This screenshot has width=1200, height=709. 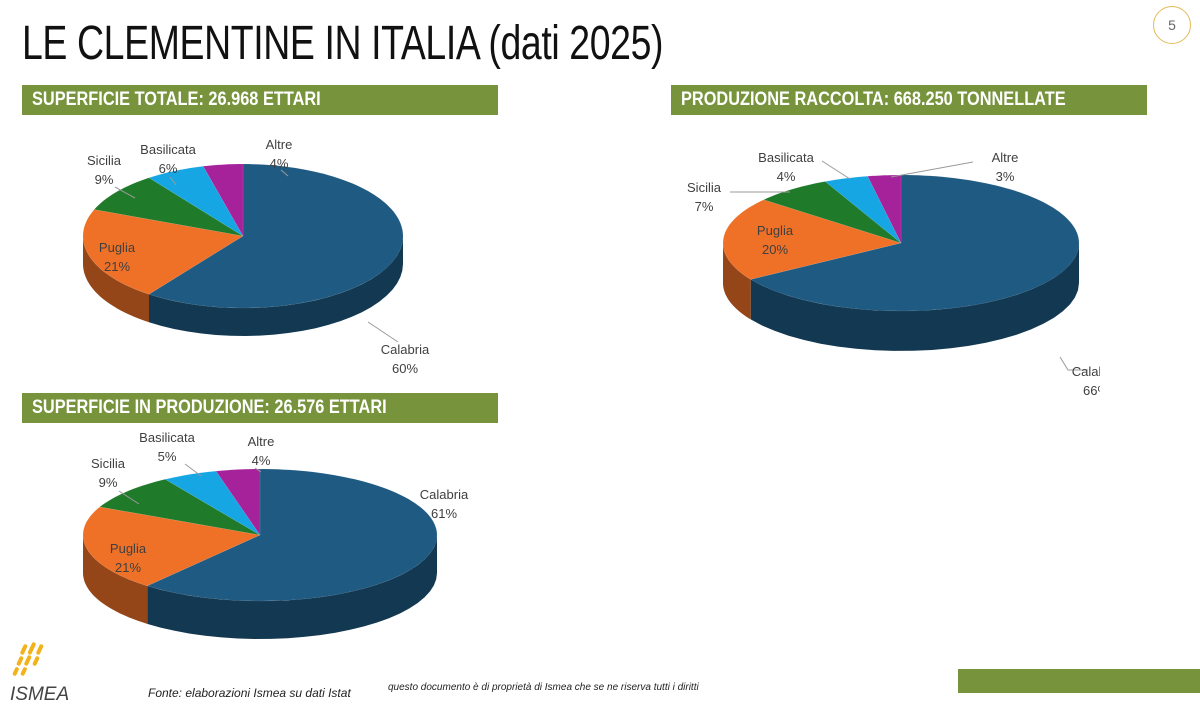 I want to click on slice-value-sicilia: 7%, so click(x=704, y=206).